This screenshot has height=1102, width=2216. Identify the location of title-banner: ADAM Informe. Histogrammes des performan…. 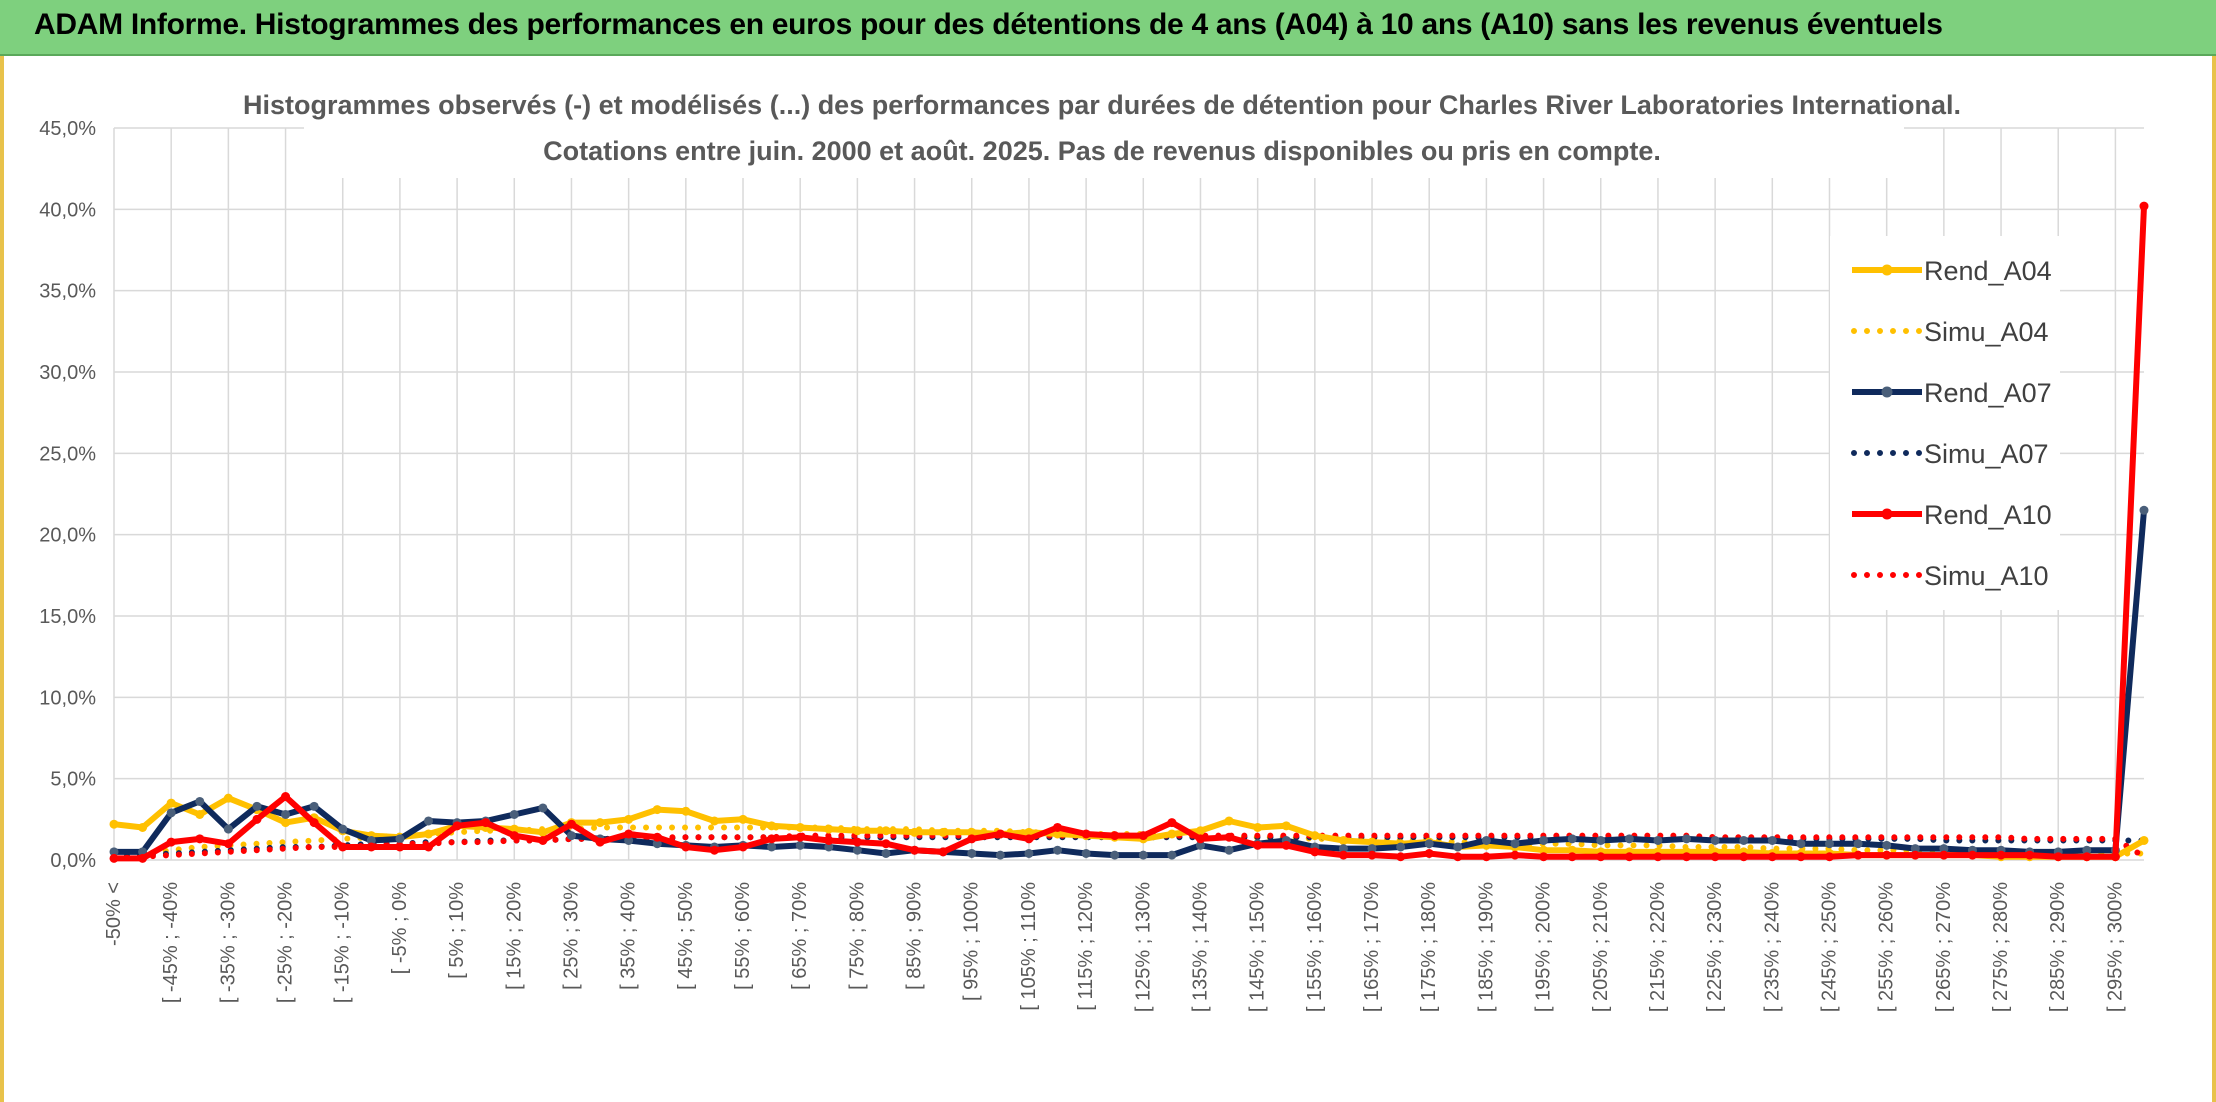
(1108, 28).